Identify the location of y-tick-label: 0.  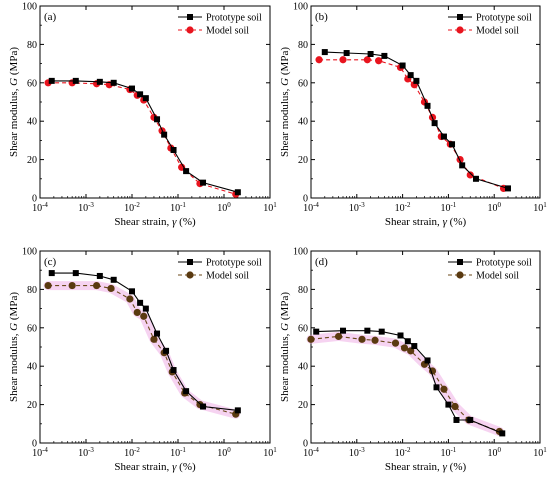
(305, 199).